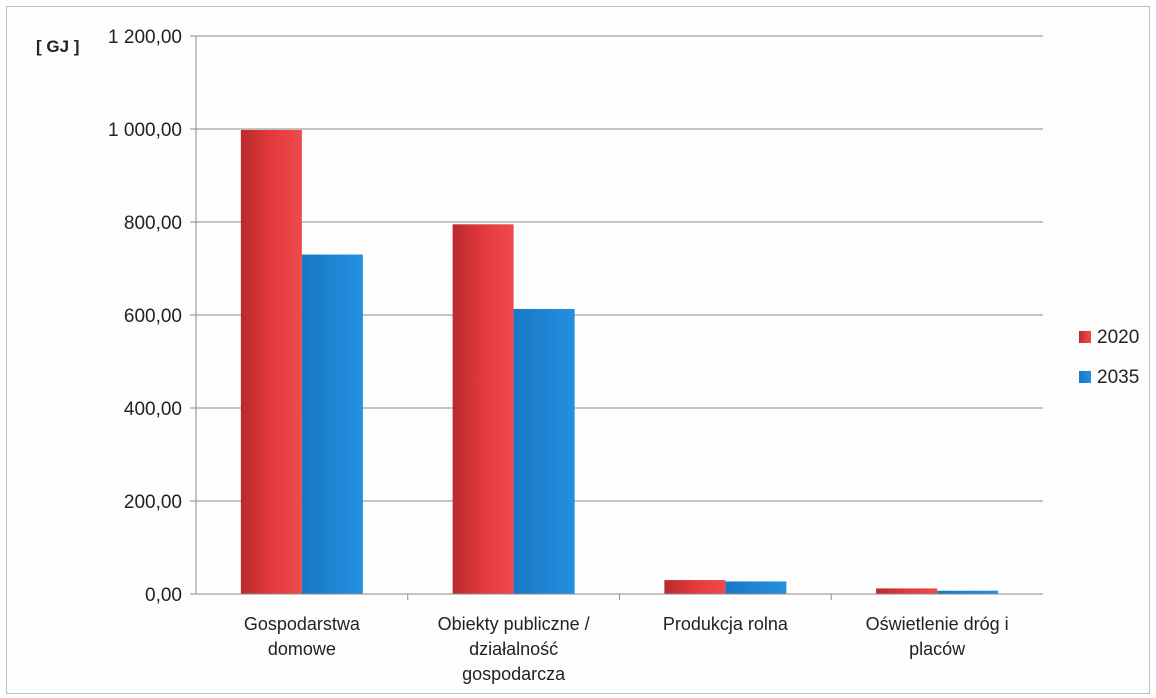  Describe the element at coordinates (1118, 337) in the screenshot. I see `legend-label-2020: 2020` at that location.